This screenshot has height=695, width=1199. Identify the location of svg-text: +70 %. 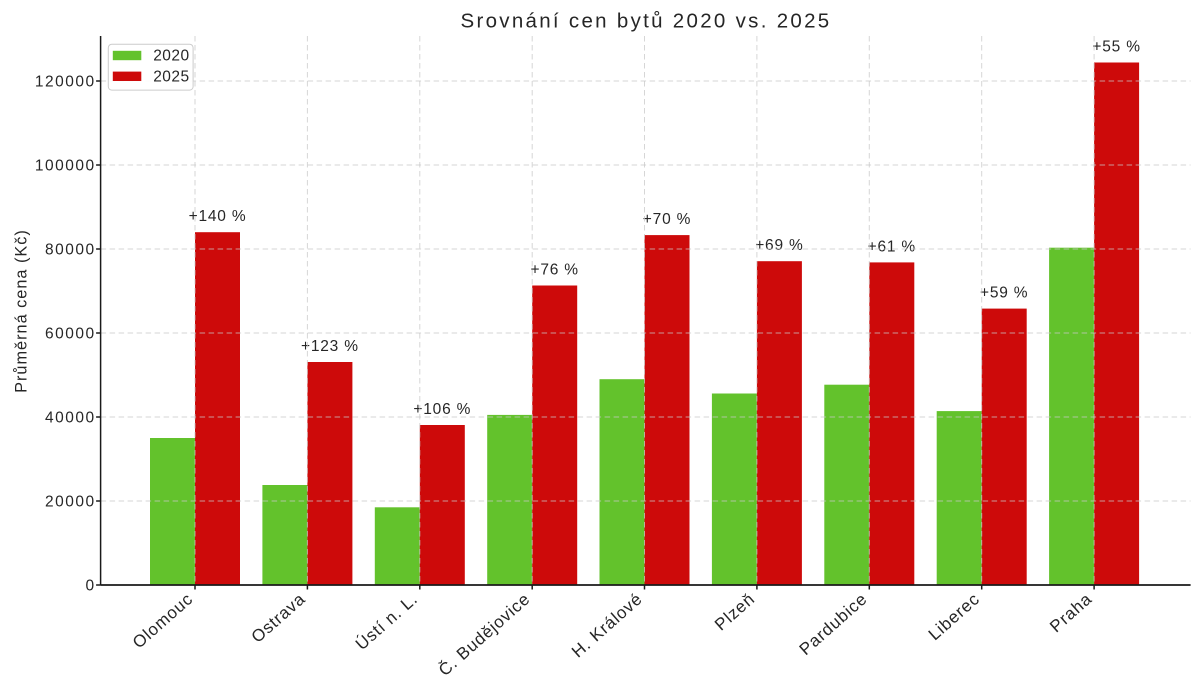
(667, 219).